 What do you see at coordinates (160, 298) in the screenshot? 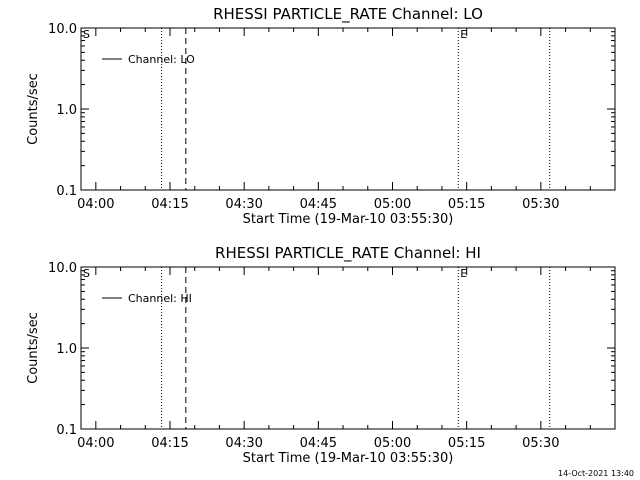
I see `legend-entry: Channel: HI` at bounding box center [160, 298].